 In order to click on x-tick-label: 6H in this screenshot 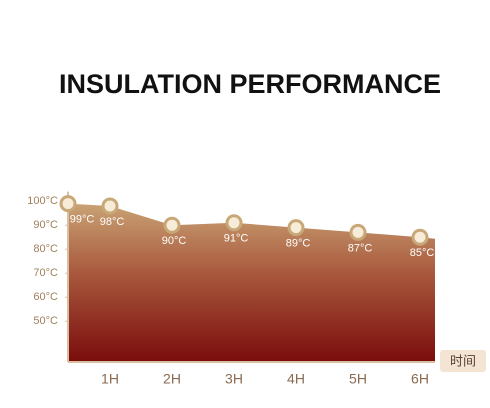, I will do `click(420, 379)`.